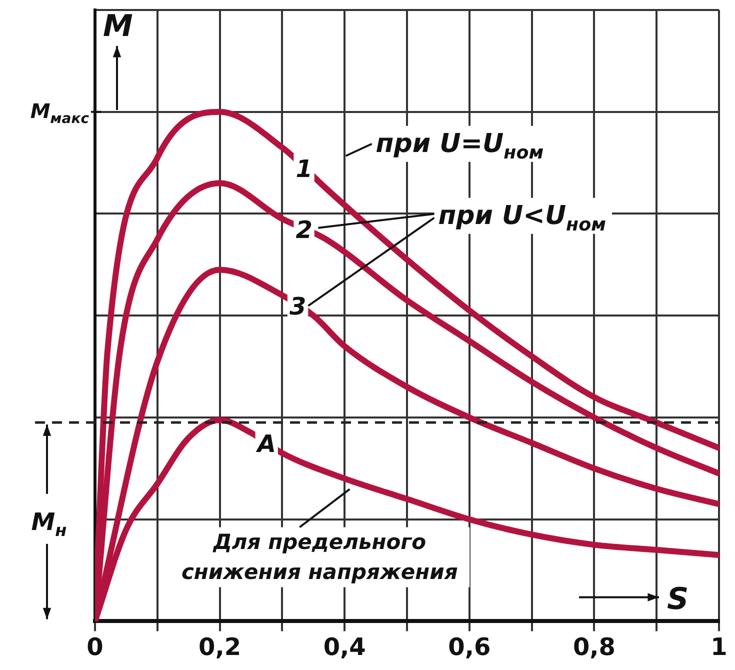  Describe the element at coordinates (118, 26) in the screenshot. I see `y-axis-title: M` at that location.